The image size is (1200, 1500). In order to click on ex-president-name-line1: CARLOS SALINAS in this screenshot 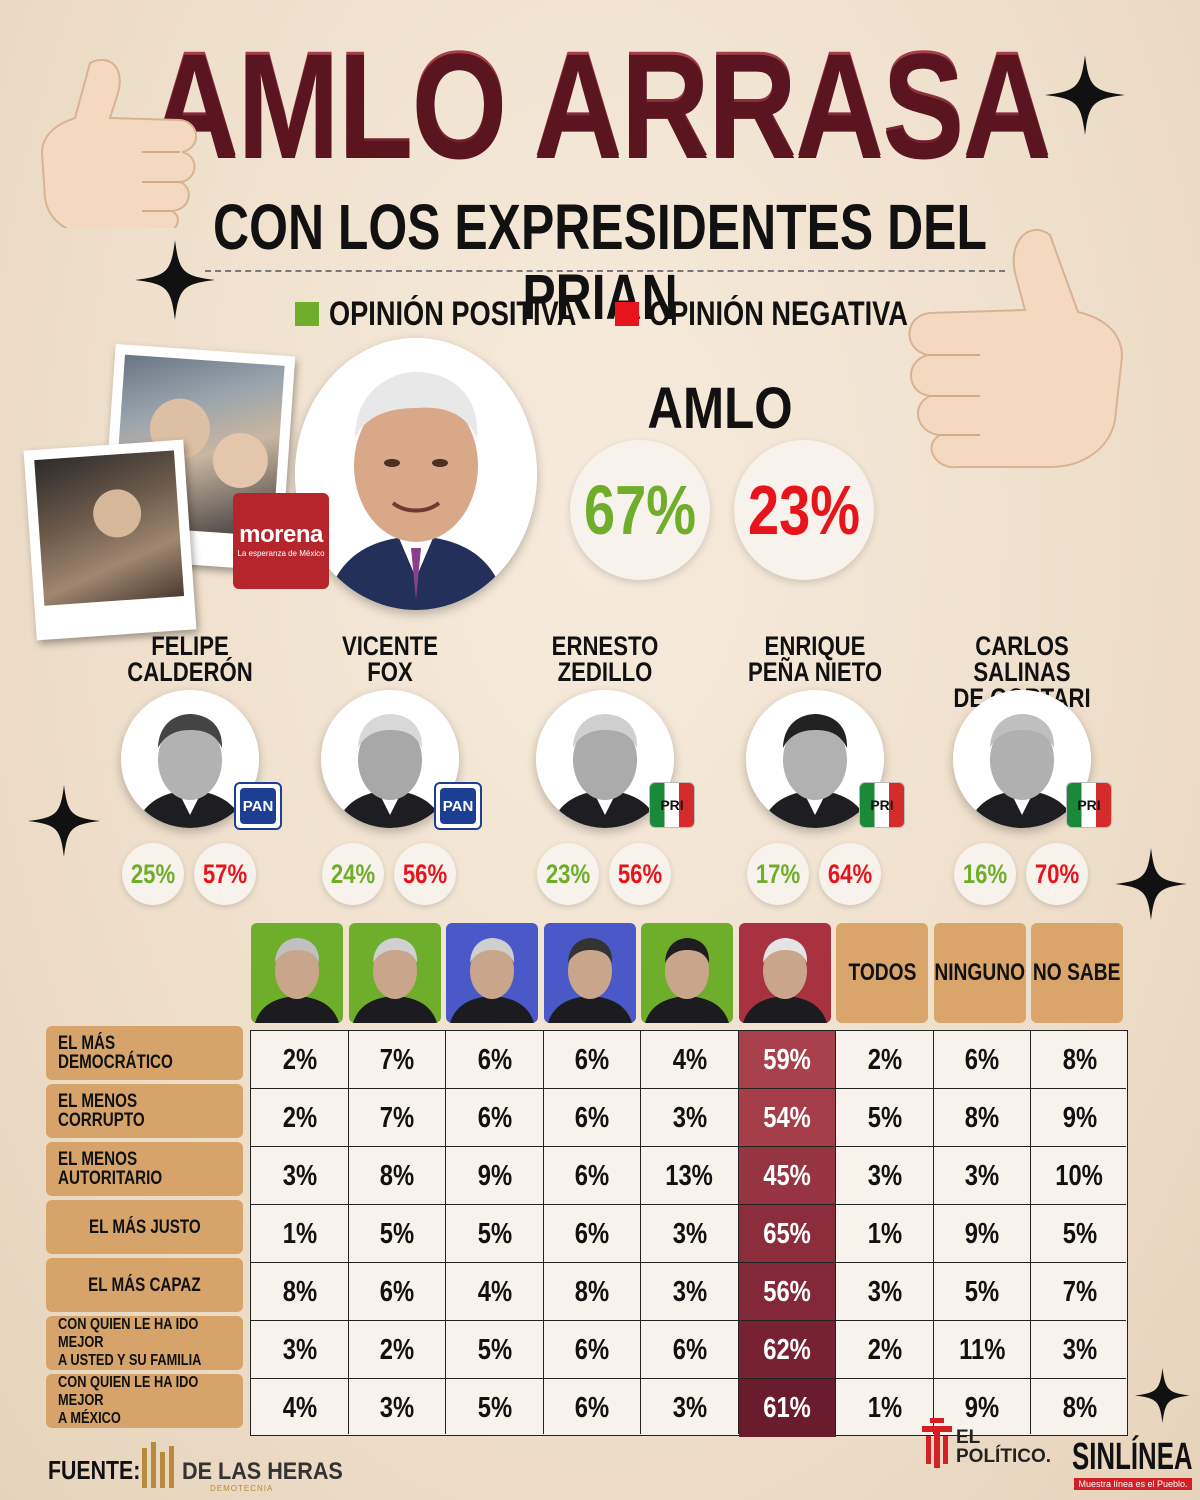, I will do `click(1022, 659)`.